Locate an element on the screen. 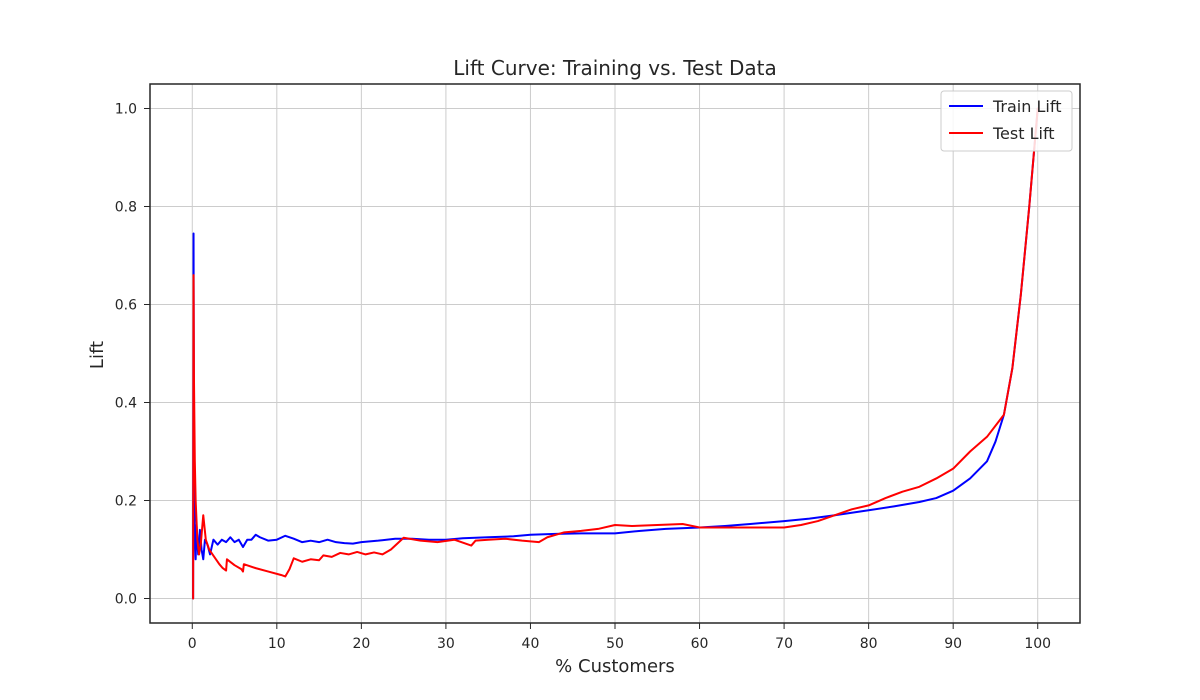 Image resolution: width=1200 pixels, height=700 pixels. legend-label-test: Test Lift is located at coordinates (1023, 133).